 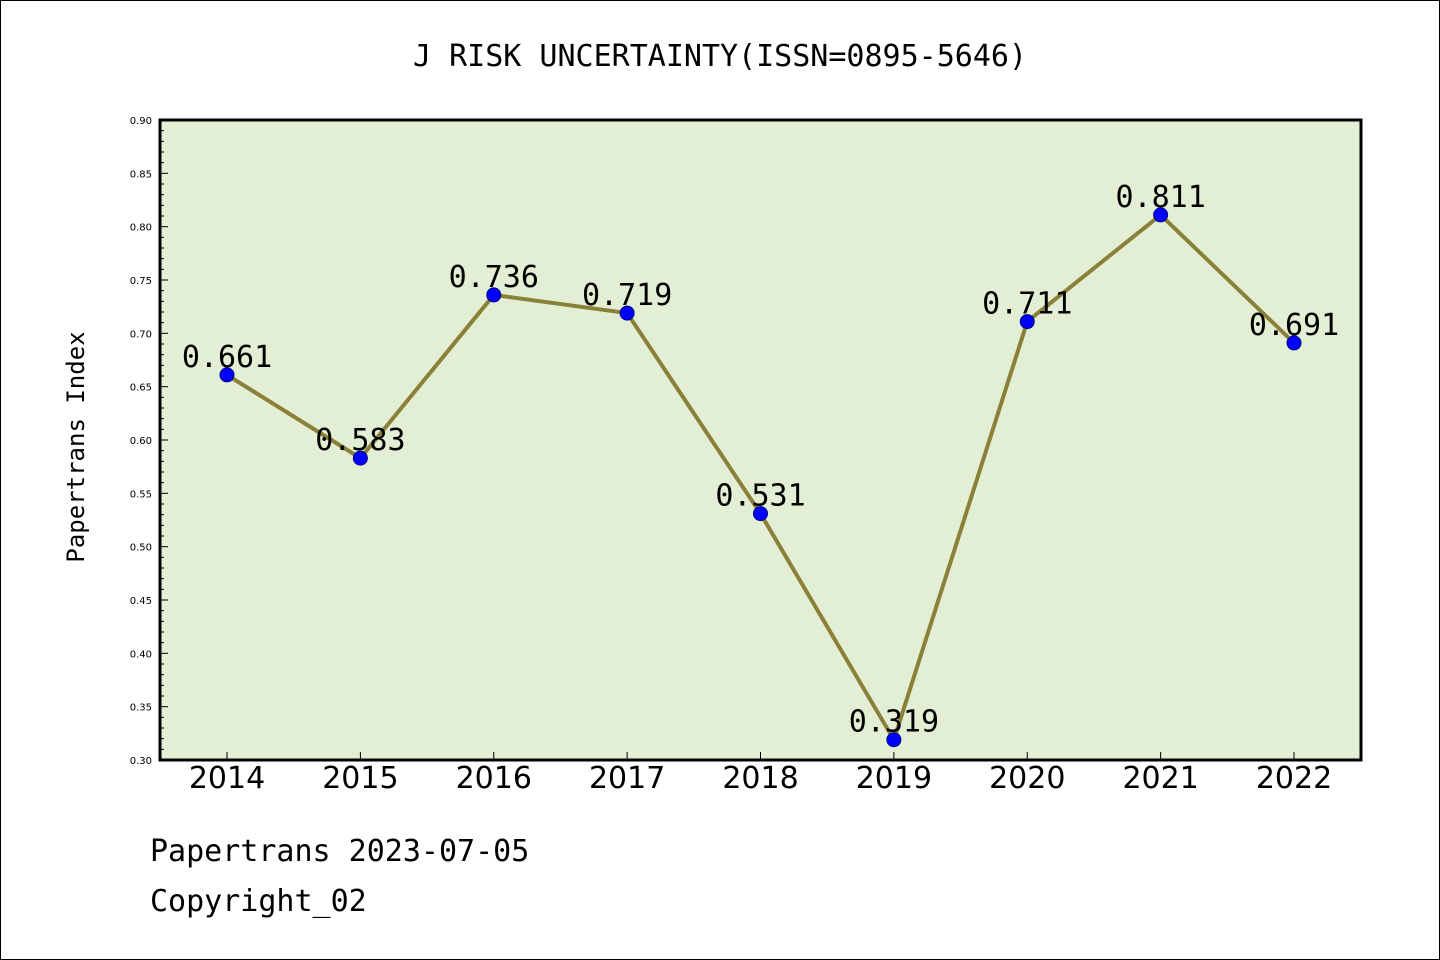 I want to click on x-tick-label: 2021, so click(x=1160, y=778).